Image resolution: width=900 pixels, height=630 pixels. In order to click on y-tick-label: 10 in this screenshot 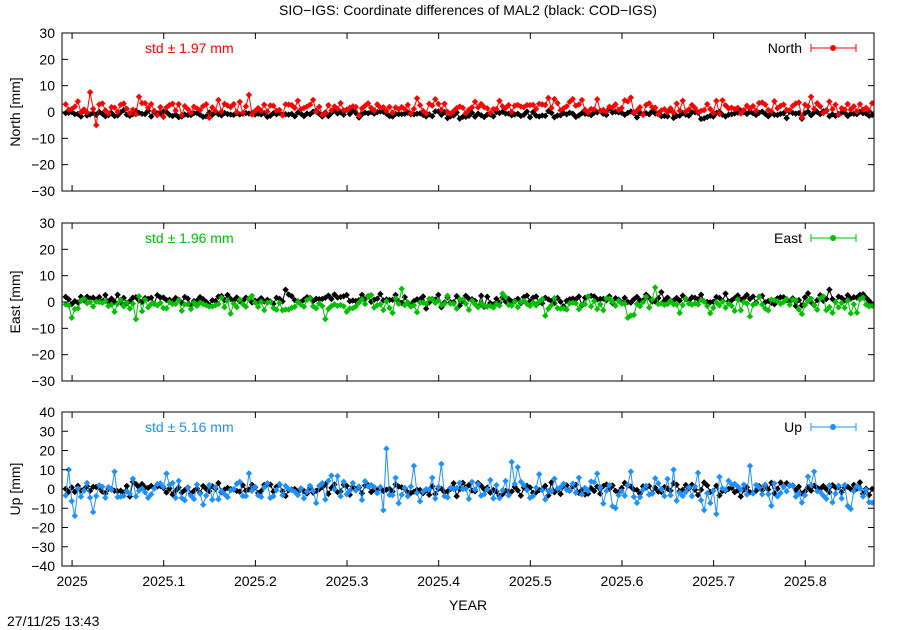, I will do `click(47, 470)`.